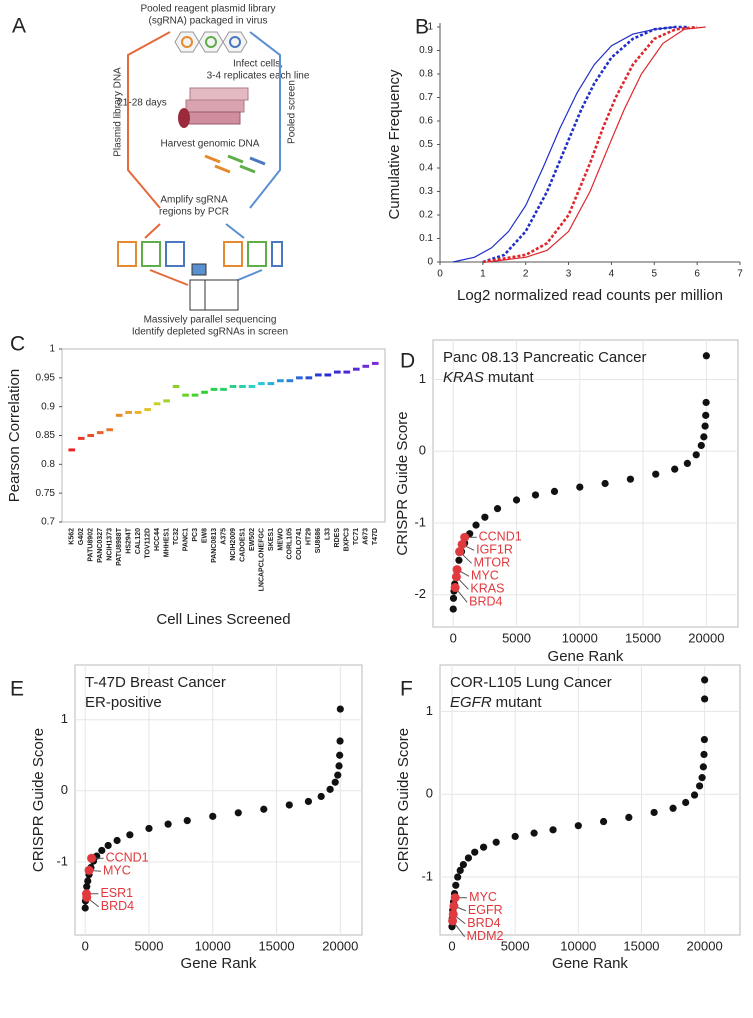  What do you see at coordinates (406, 689) in the screenshot?
I see `panel-letter: F` at bounding box center [406, 689].